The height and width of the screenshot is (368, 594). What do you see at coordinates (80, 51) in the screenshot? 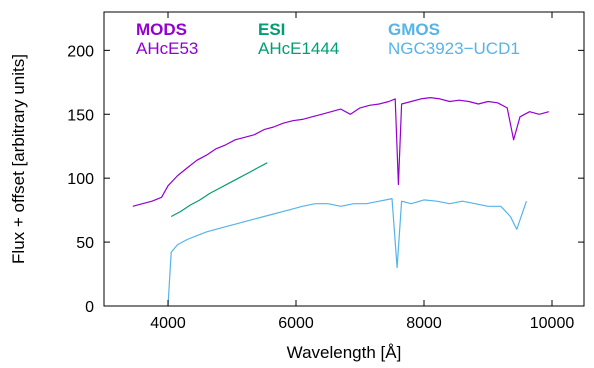
I see `y-tick-label: 200` at bounding box center [80, 51].